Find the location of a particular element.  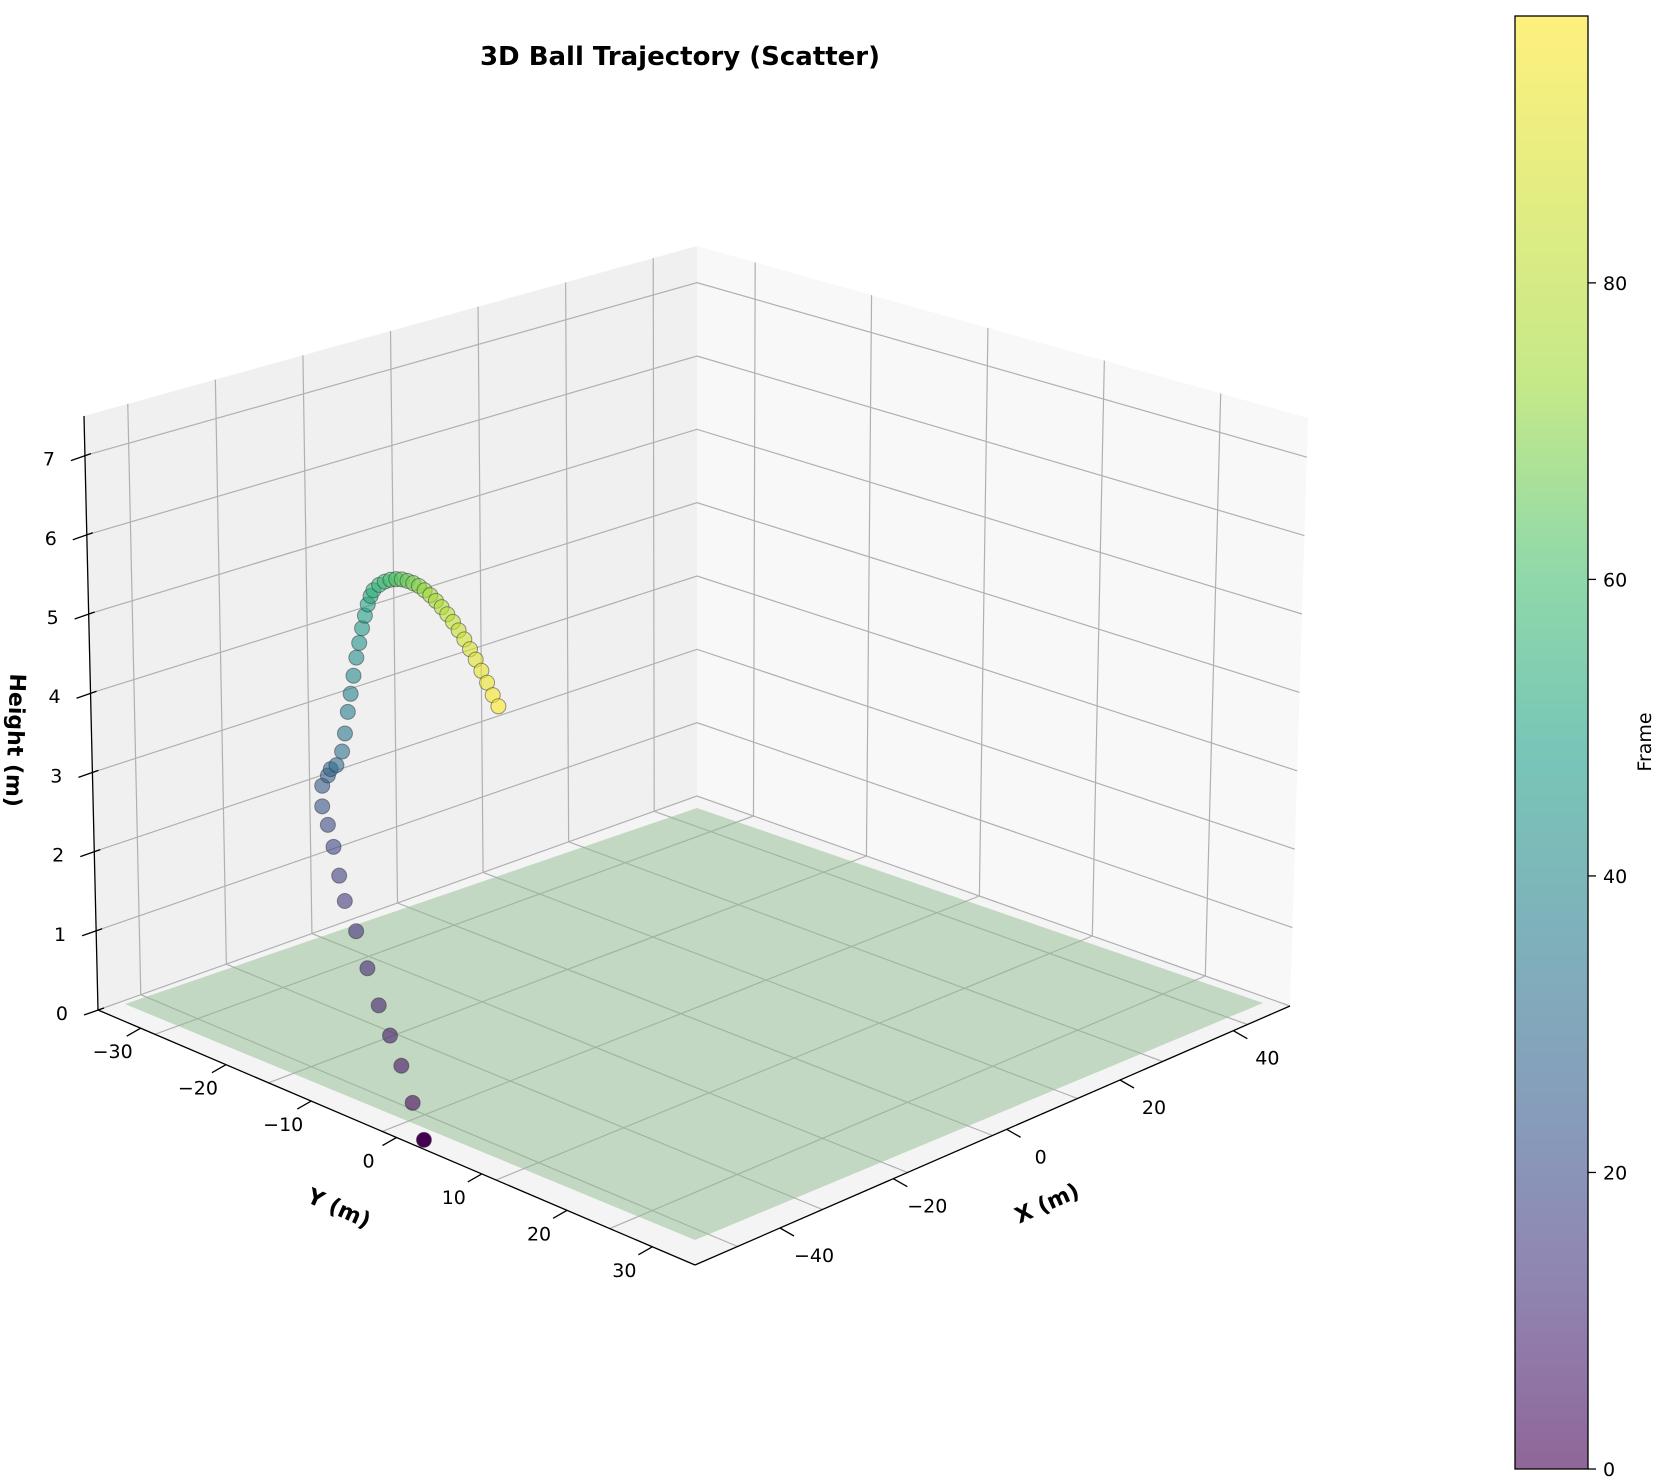

y-tick-label: −20 is located at coordinates (198, 1089).